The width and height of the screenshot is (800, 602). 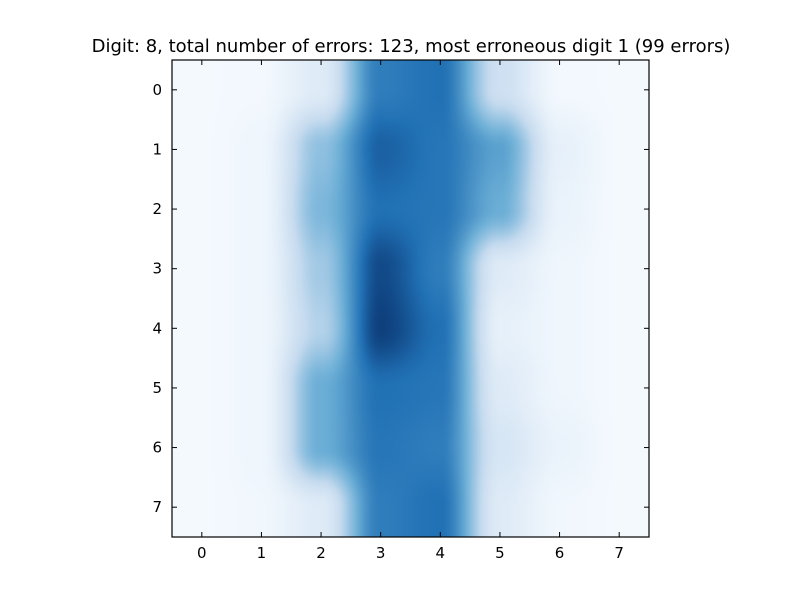 I want to click on x-tick-label: 0, so click(x=202, y=553).